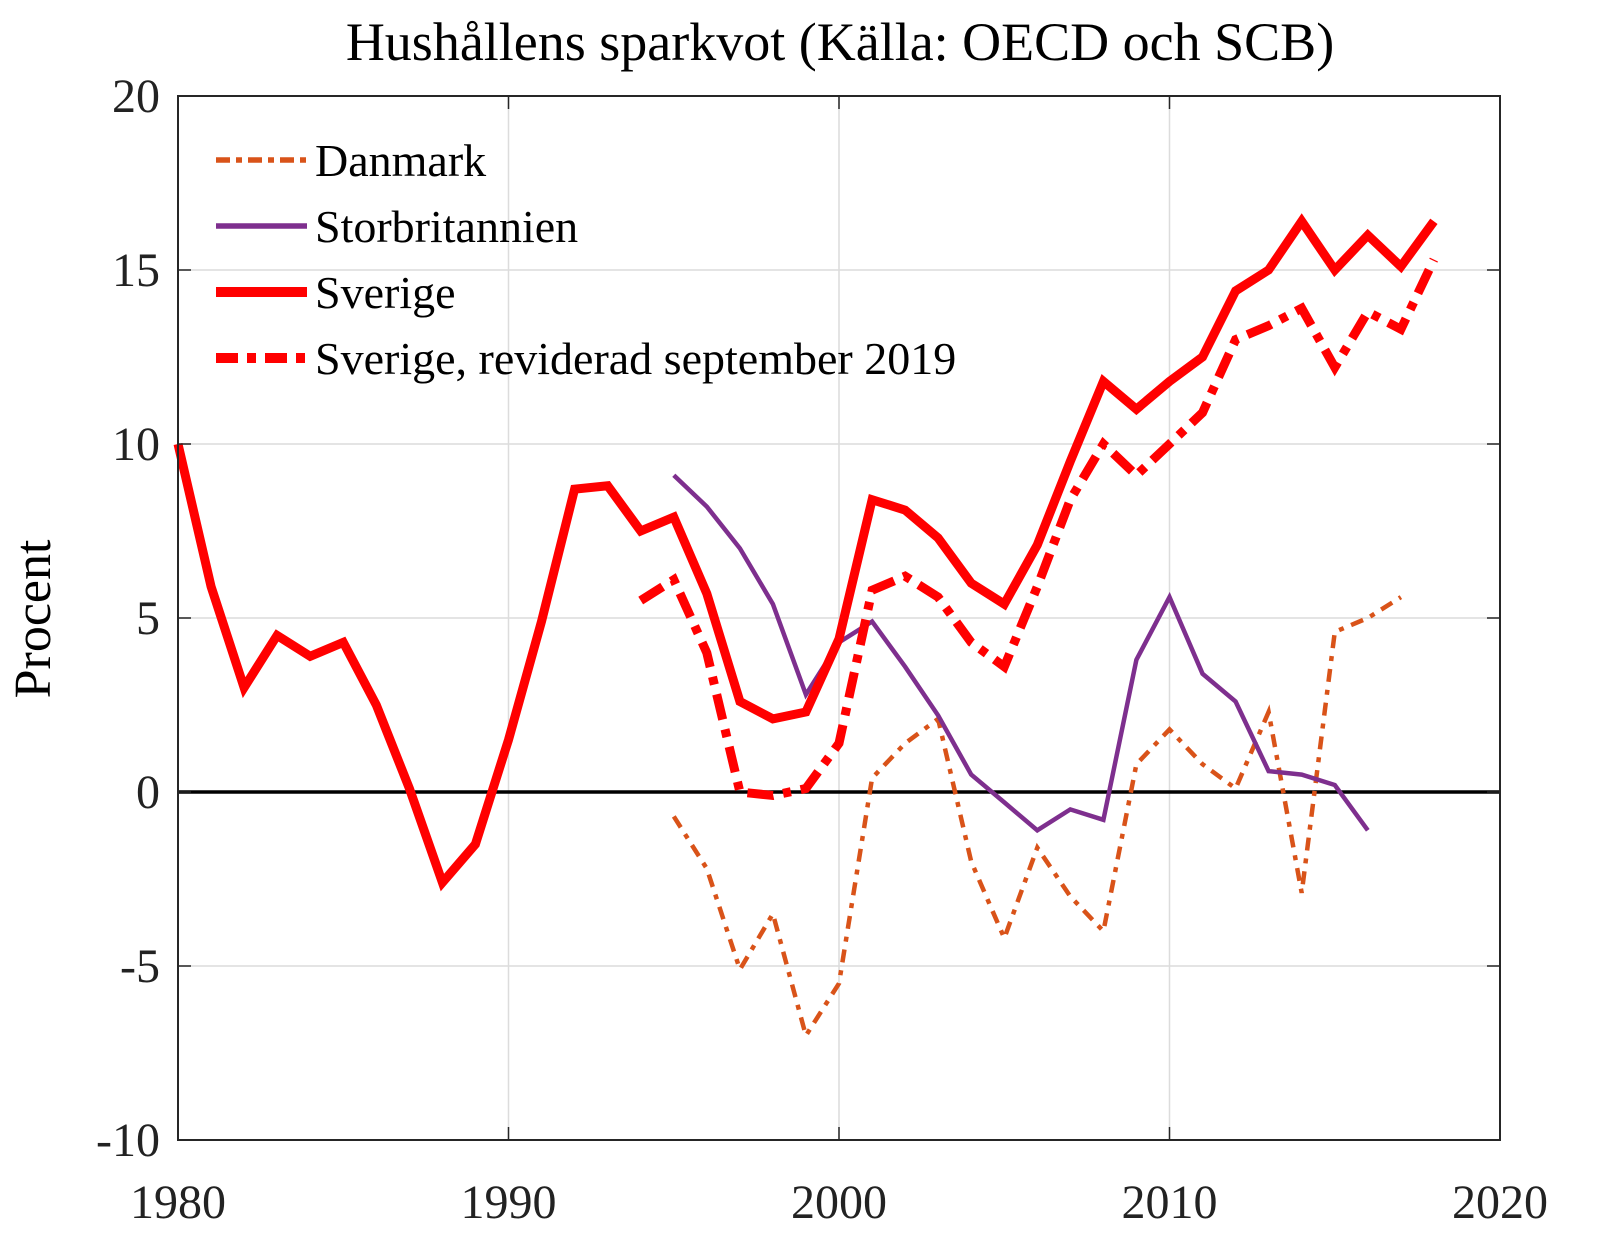  I want to click on x-tick-label: 2000, so click(839, 1202).